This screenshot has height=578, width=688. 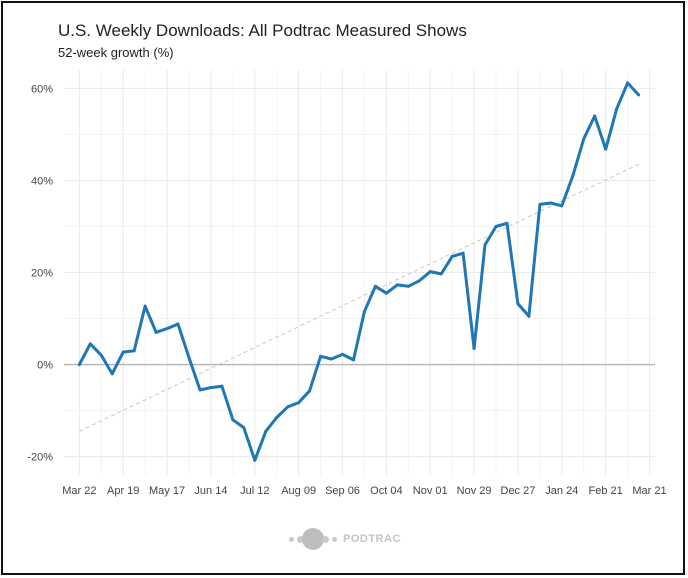 I want to click on x-tick-label: Dec 27, so click(x=518, y=491).